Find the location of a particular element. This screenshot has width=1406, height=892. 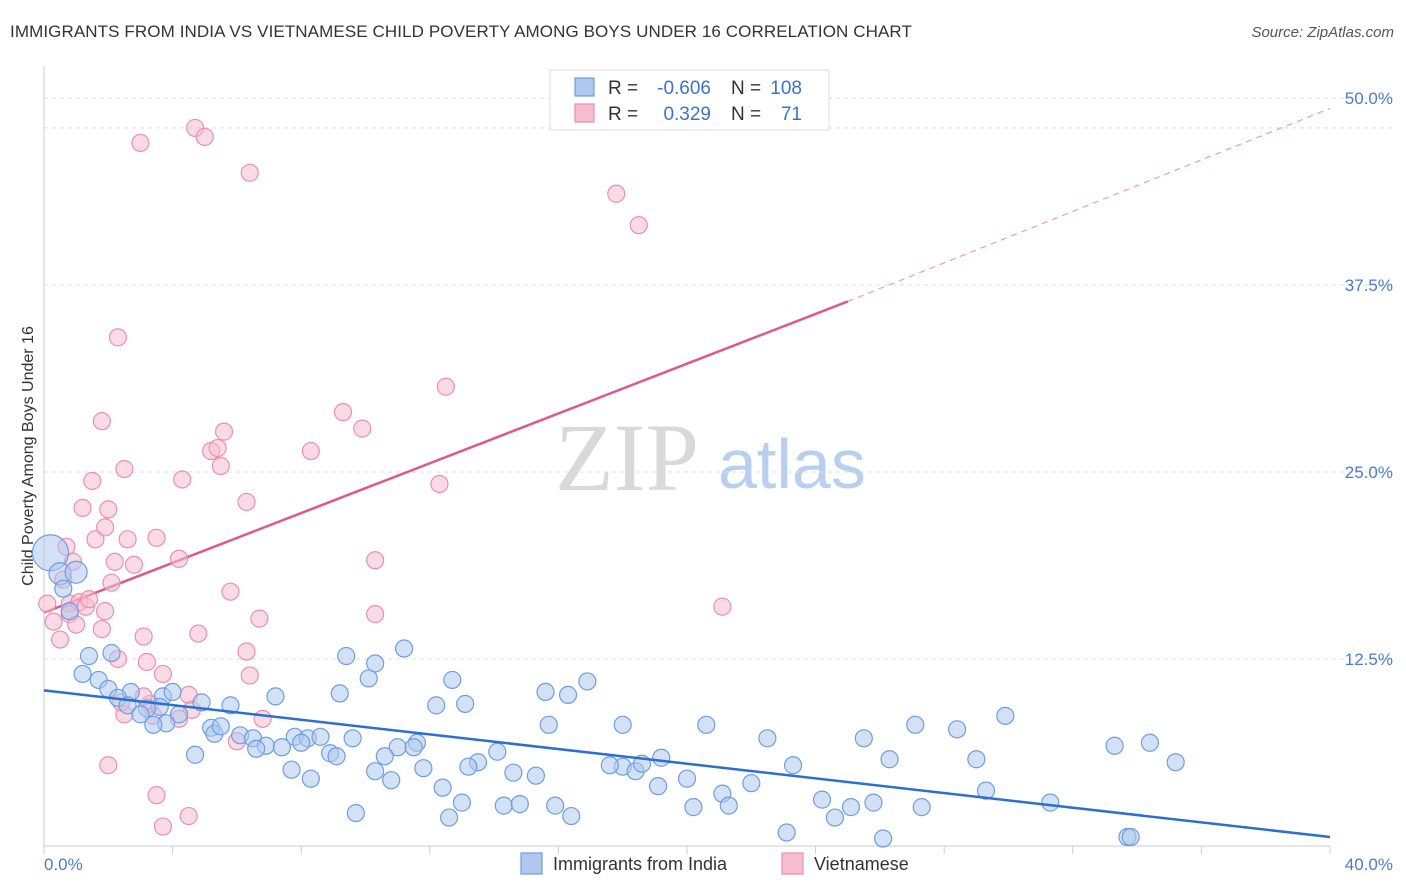

bottom-legend-swatch-india is located at coordinates (531, 863).